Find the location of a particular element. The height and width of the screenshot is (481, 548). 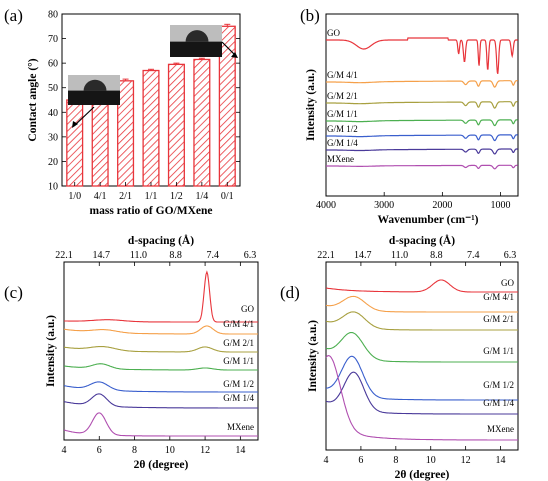

panel-c-frame is located at coordinates (161, 351).